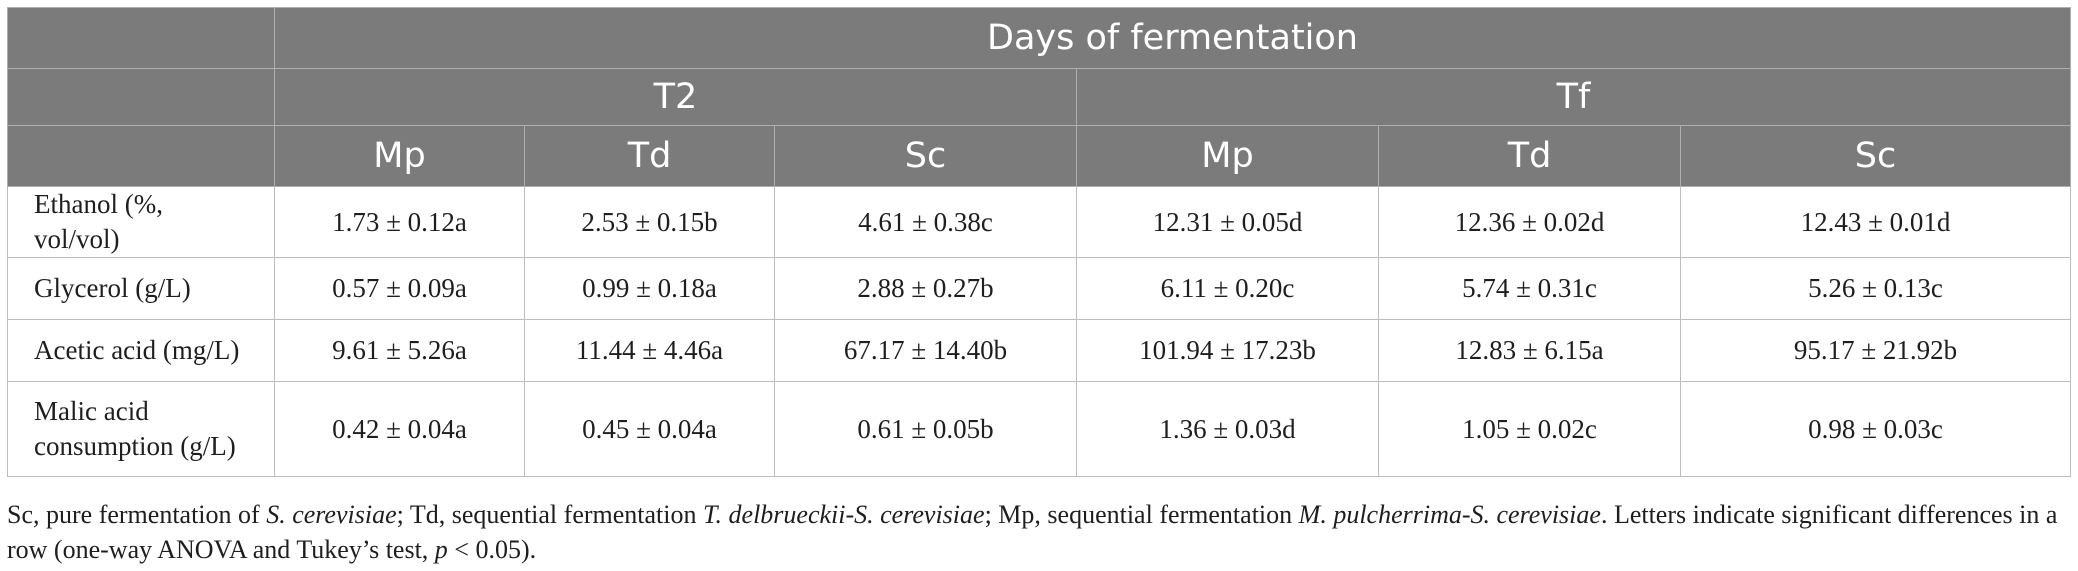 Image resolution: width=2078 pixels, height=571 pixels. What do you see at coordinates (441, 549) in the screenshot?
I see `footnote-p-symbol: p` at bounding box center [441, 549].